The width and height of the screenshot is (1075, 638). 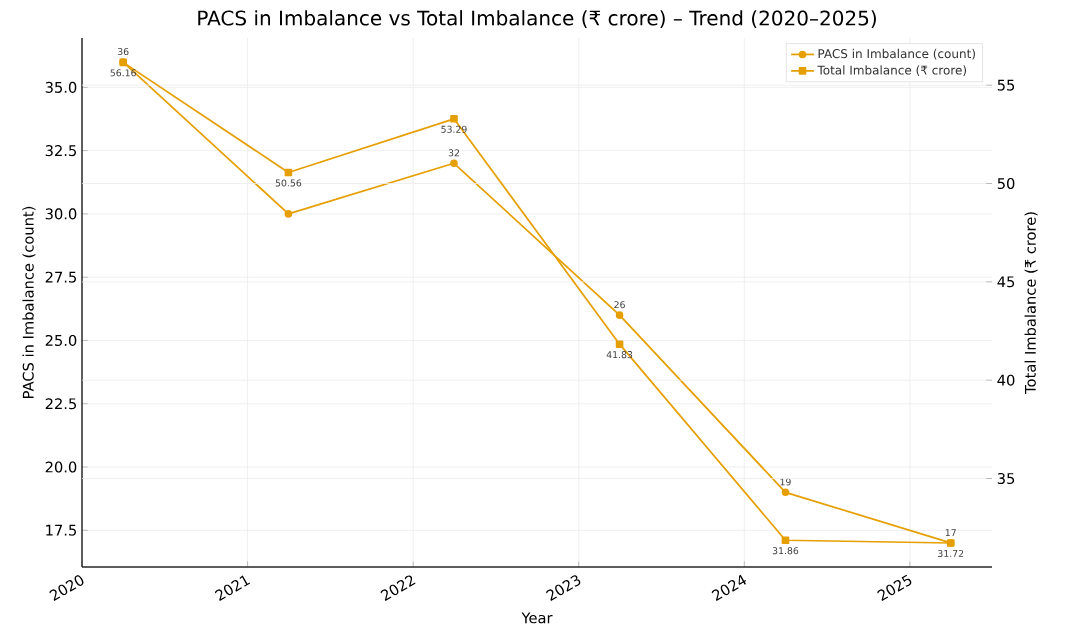 What do you see at coordinates (785, 551) in the screenshot?
I see `data-label: 31.86` at bounding box center [785, 551].